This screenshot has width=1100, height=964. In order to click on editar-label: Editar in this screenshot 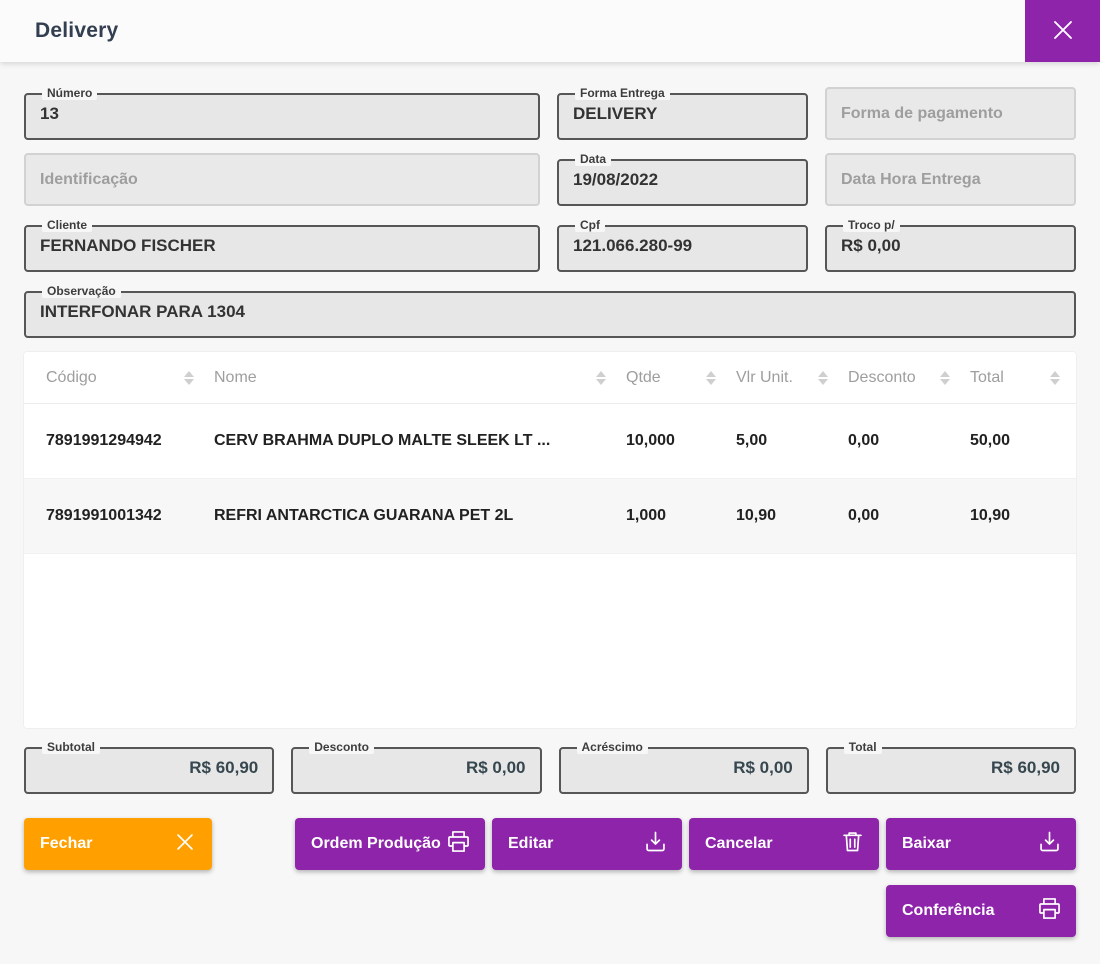, I will do `click(531, 843)`.